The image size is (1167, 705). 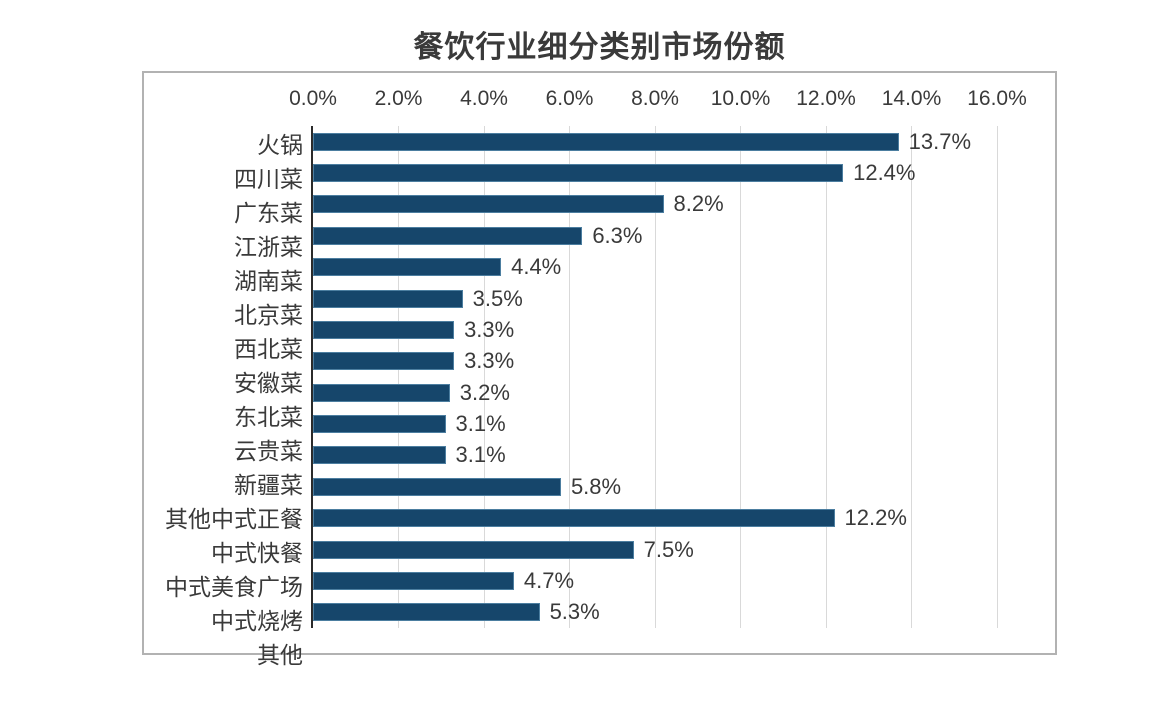 I want to click on bar-value-label: 13.7%, so click(x=940, y=141).